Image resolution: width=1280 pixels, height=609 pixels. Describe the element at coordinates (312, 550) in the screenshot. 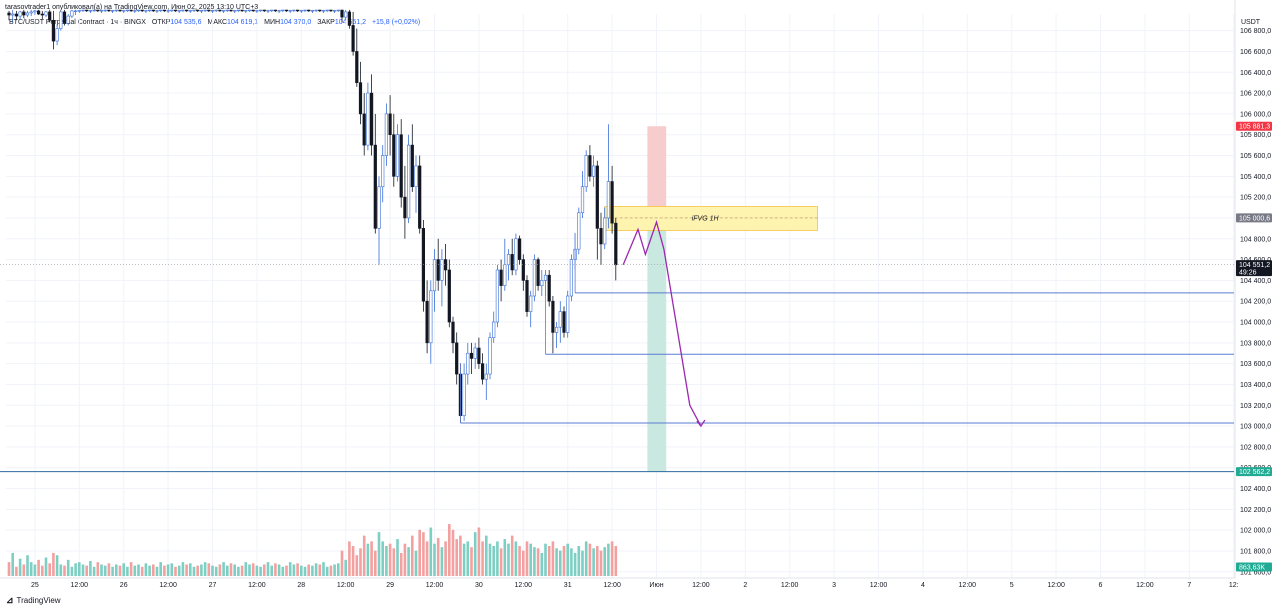

I see `volume-bars` at that location.